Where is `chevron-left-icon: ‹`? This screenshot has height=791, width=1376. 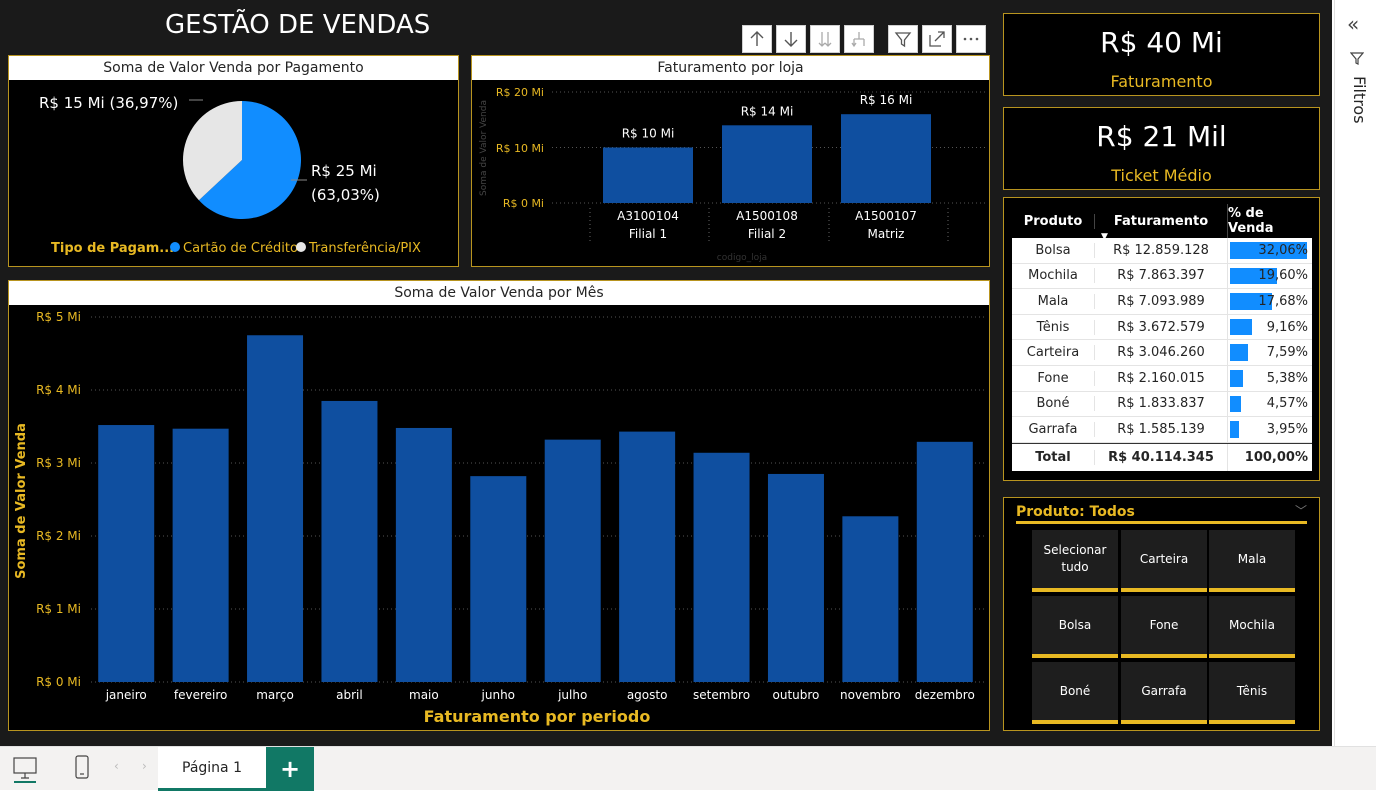 chevron-left-icon: ‹ is located at coordinates (116, 766).